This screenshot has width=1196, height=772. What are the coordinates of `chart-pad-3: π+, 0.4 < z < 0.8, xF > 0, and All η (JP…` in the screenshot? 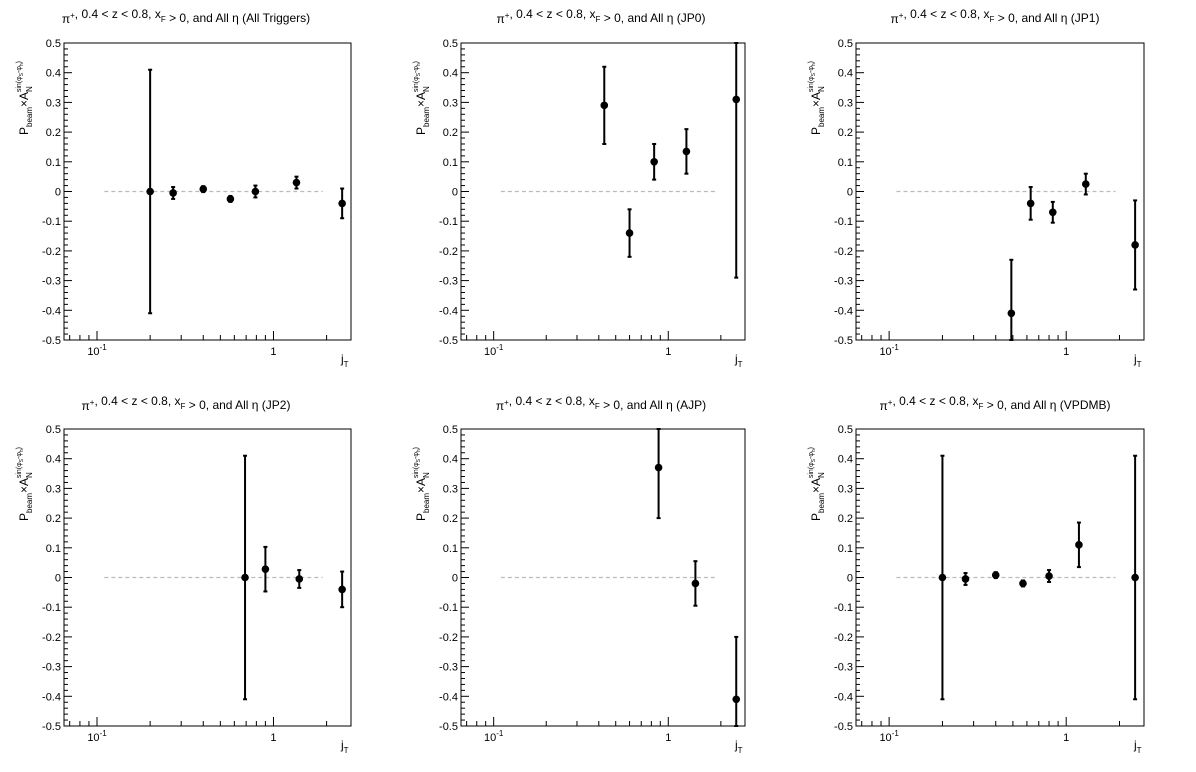 It's located at (976, 188).